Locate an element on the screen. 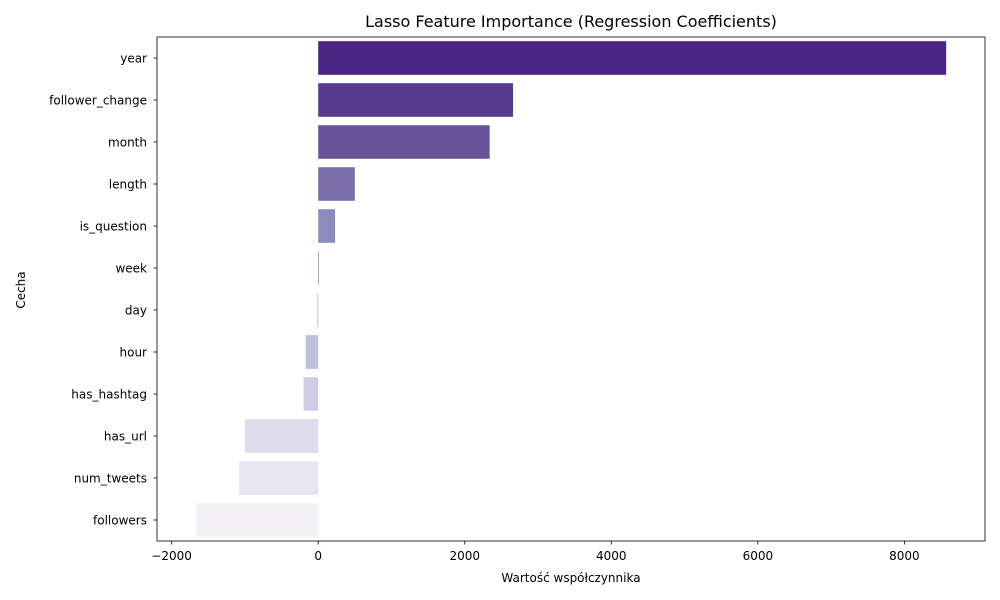  bar-day is located at coordinates (318, 310).